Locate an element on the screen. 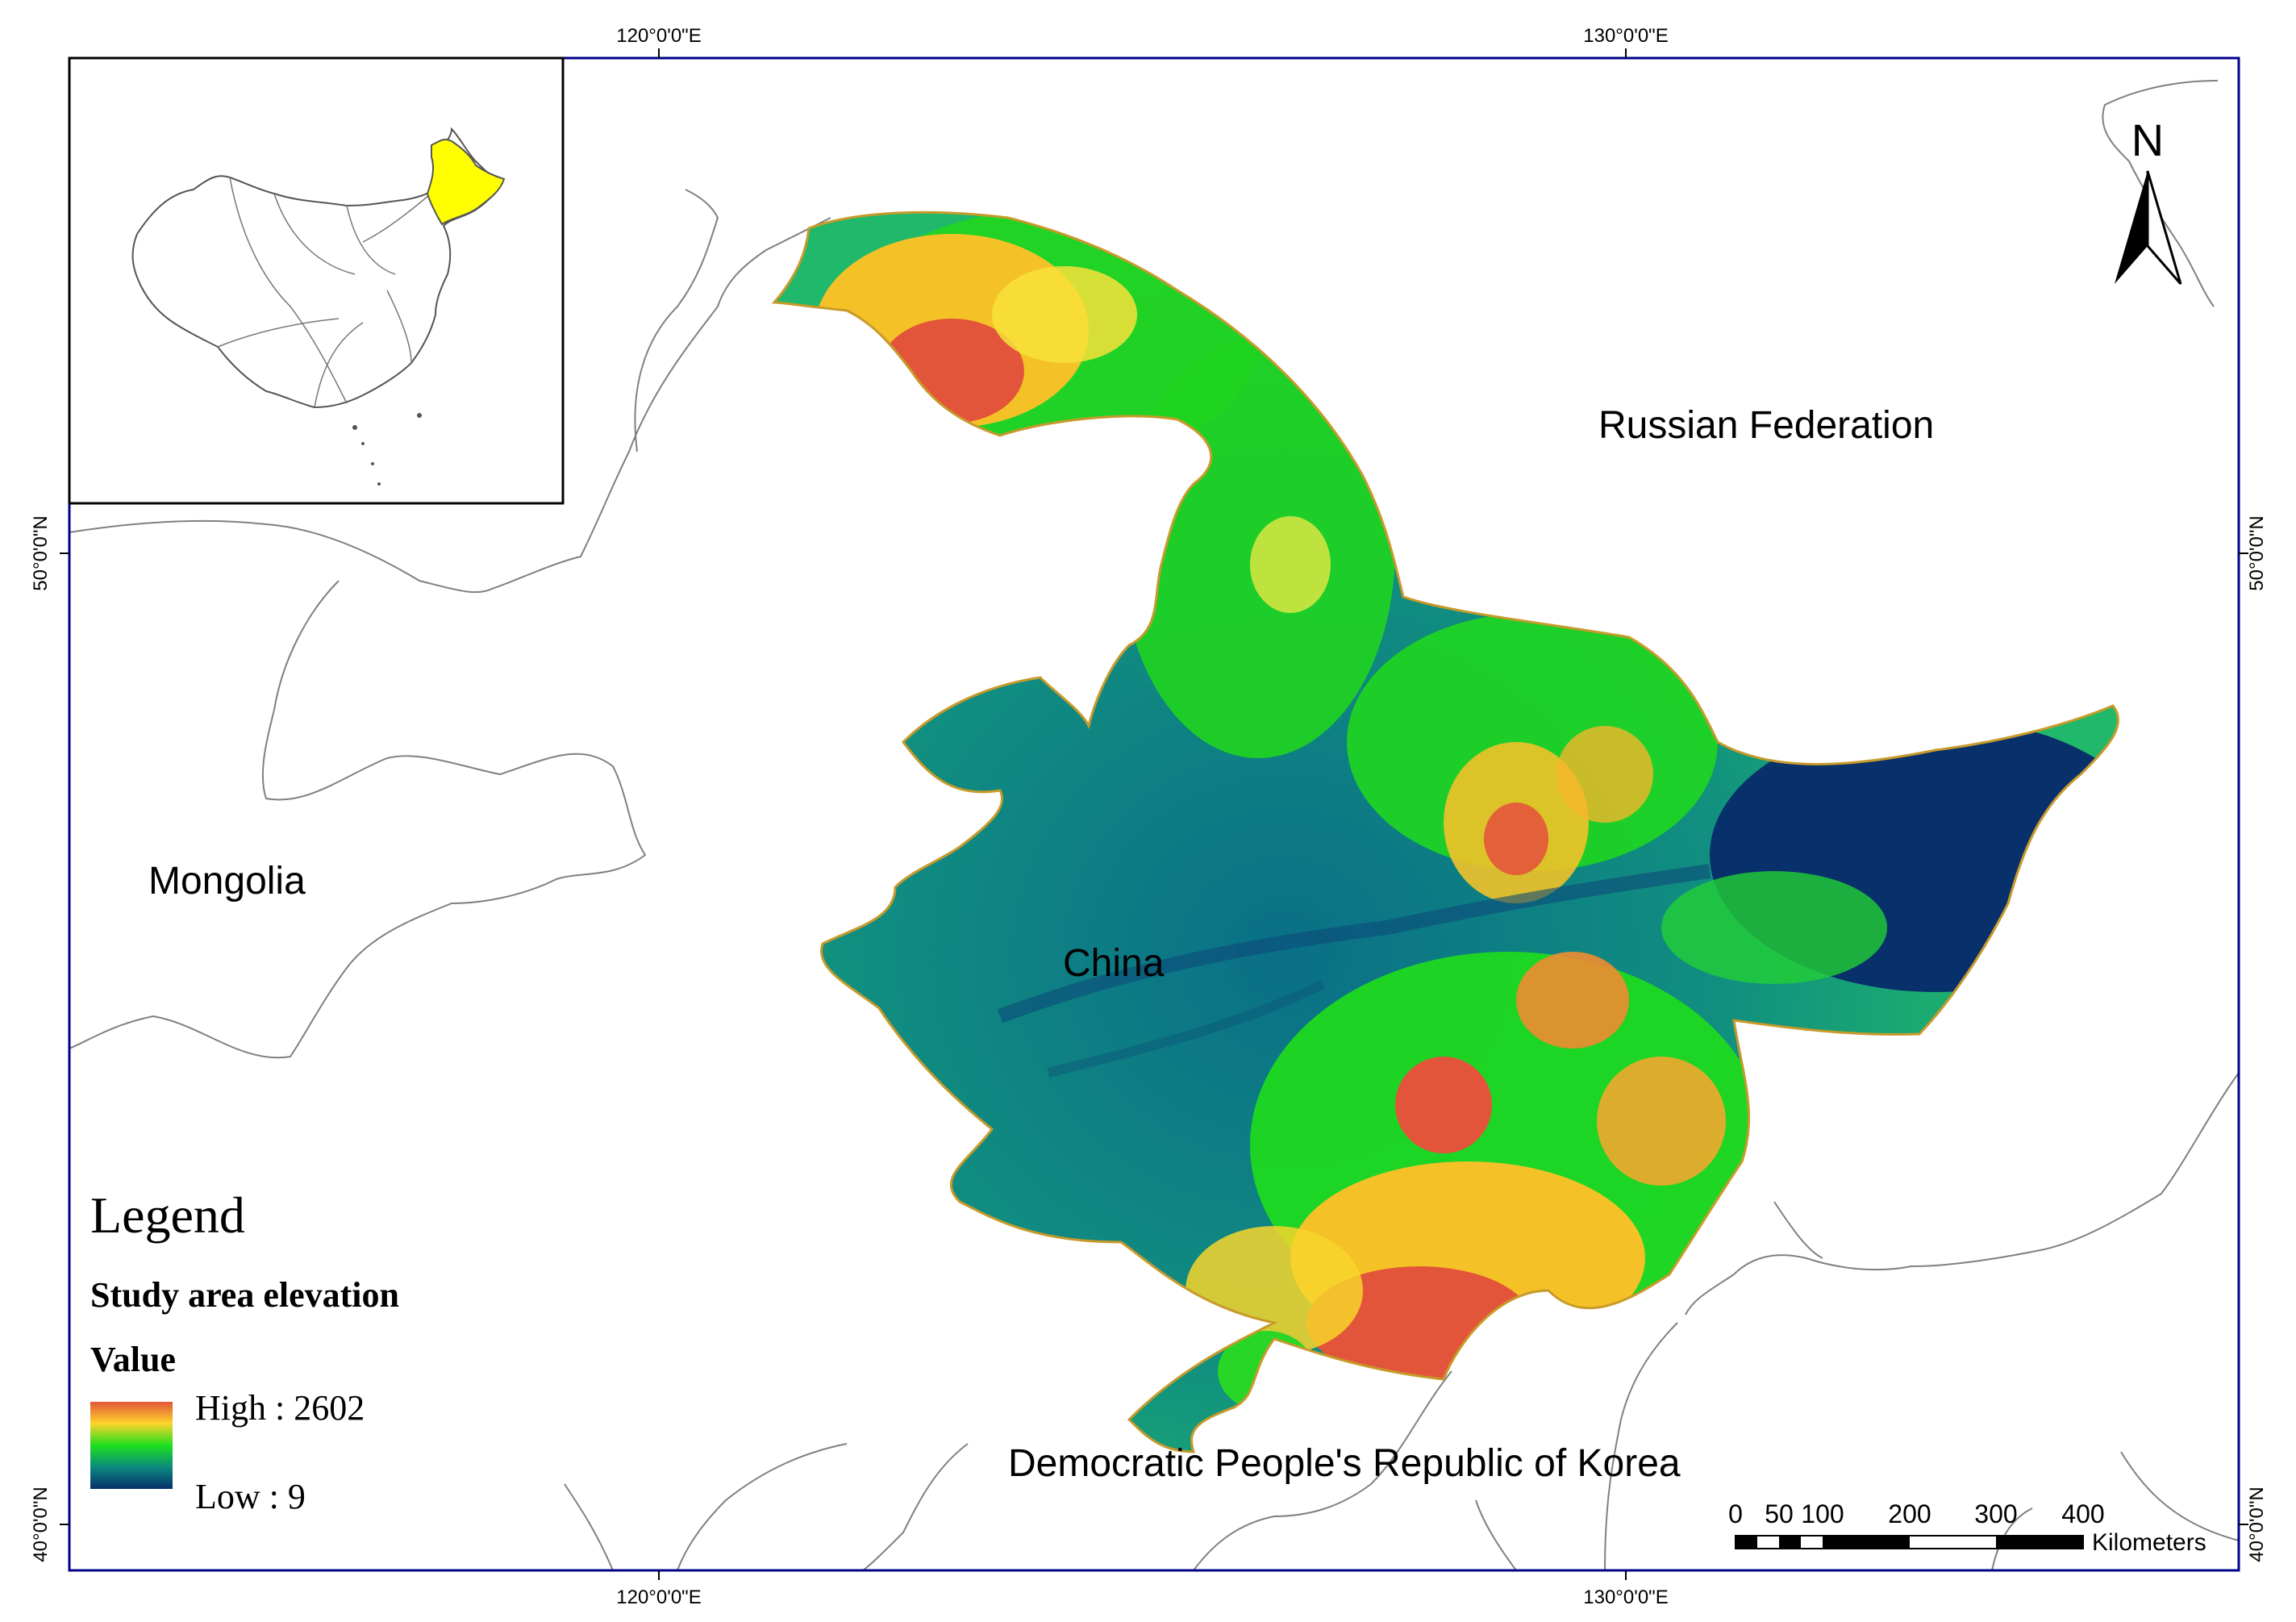 The width and height of the screenshot is (2296, 1622). right-latitude-label-40: 40°0'0"N is located at coordinates (2257, 1524).